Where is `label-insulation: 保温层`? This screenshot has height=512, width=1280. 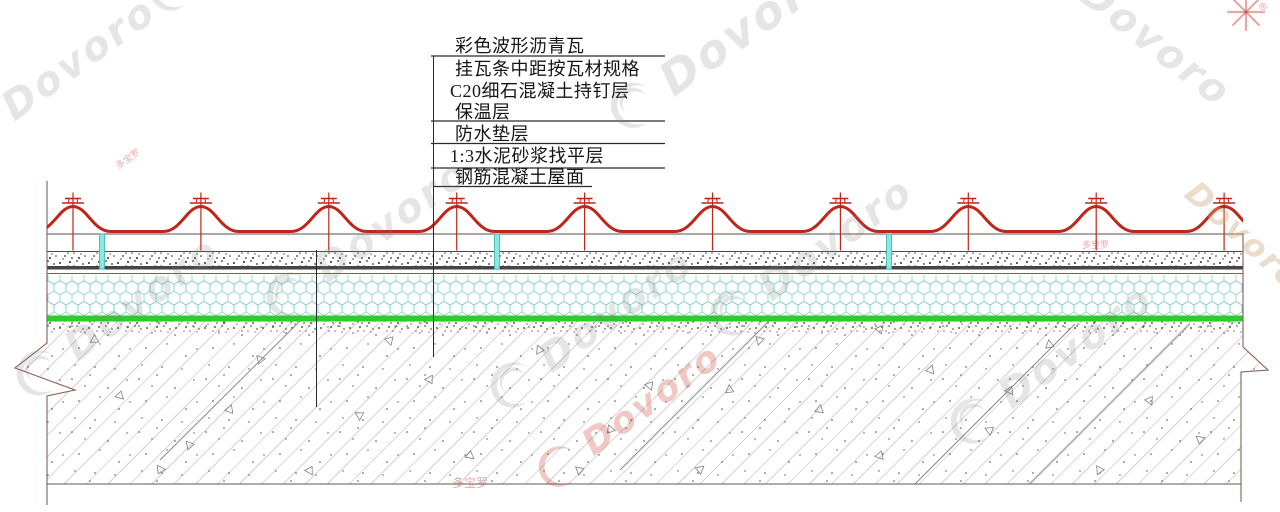 label-insulation: 保温层 is located at coordinates (483, 112).